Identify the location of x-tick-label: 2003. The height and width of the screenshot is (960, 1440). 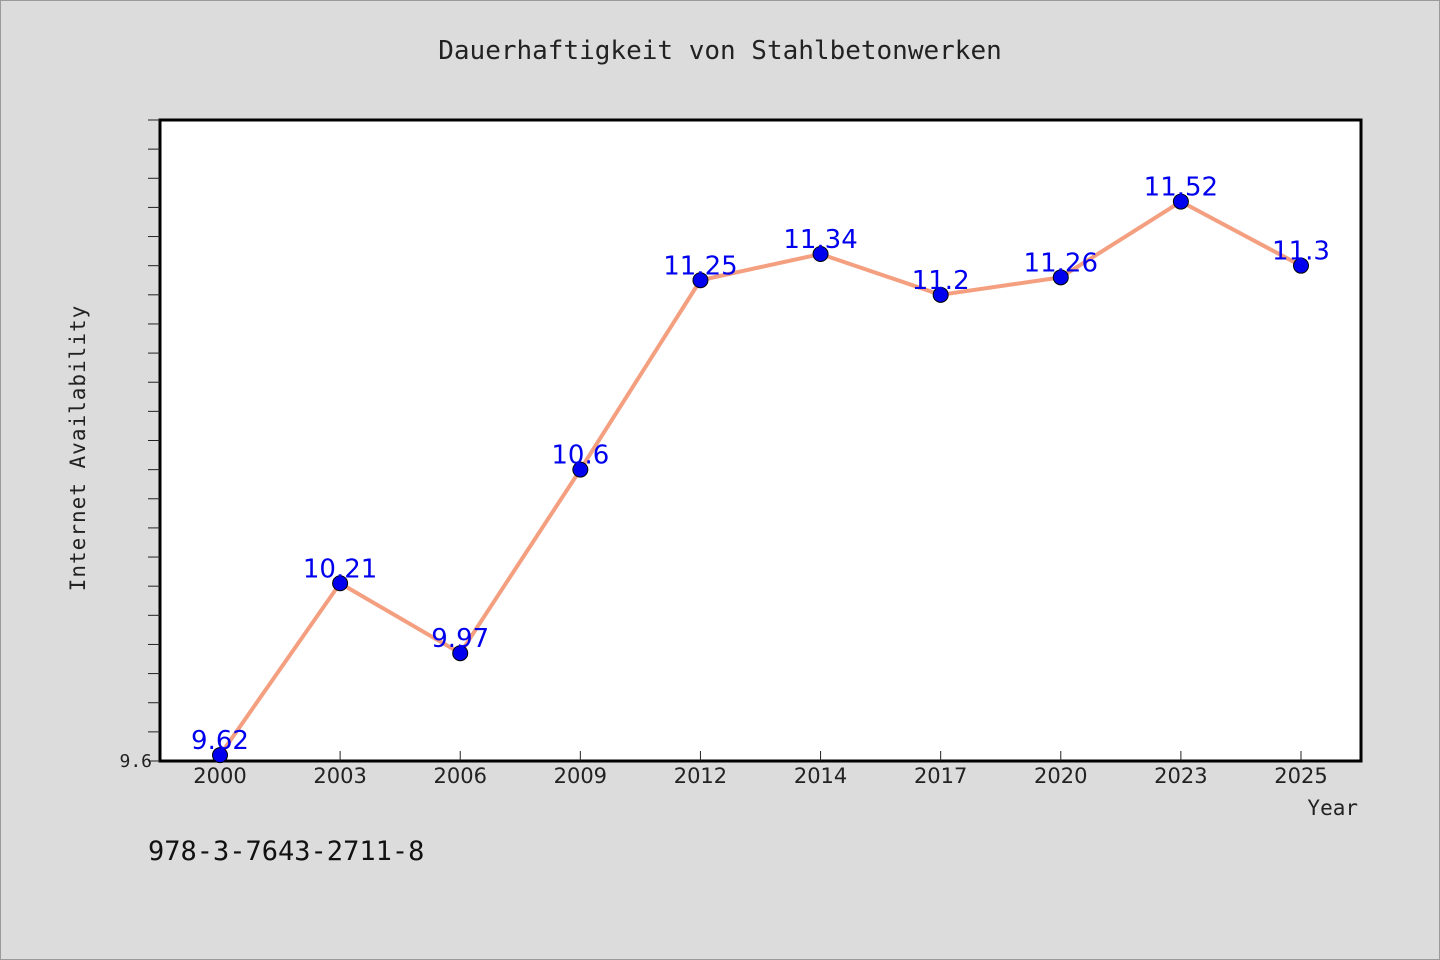
(339, 776).